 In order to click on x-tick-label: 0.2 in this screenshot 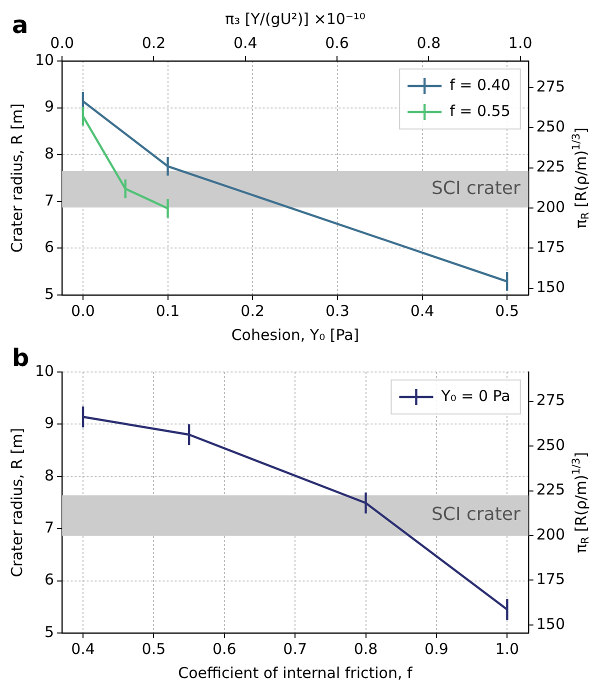, I will do `click(252, 311)`.